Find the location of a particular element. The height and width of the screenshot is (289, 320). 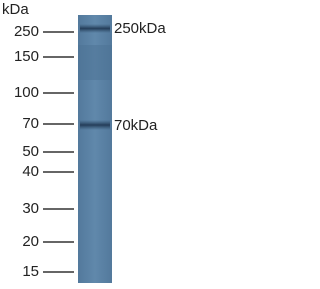

marker-label: 70 is located at coordinates (30, 123).